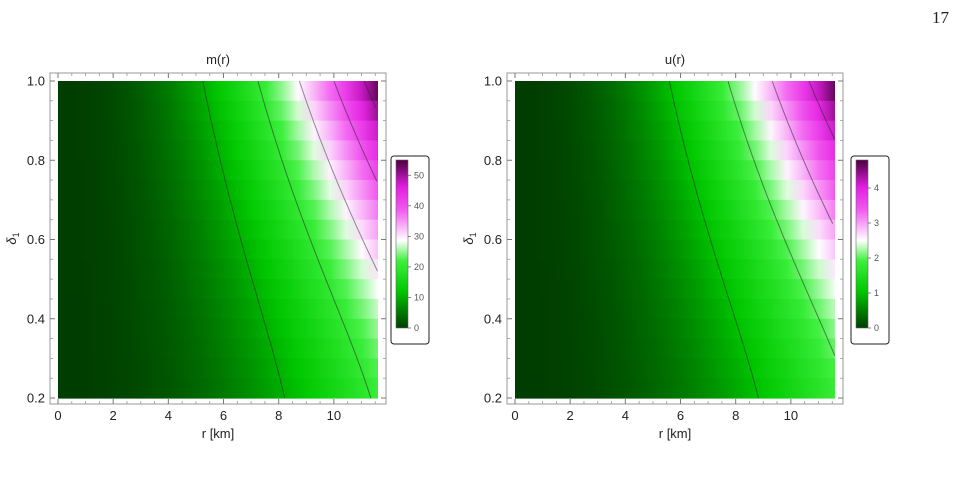 The height and width of the screenshot is (477, 961). I want to click on colorbar-tick-label: 1, so click(876, 293).